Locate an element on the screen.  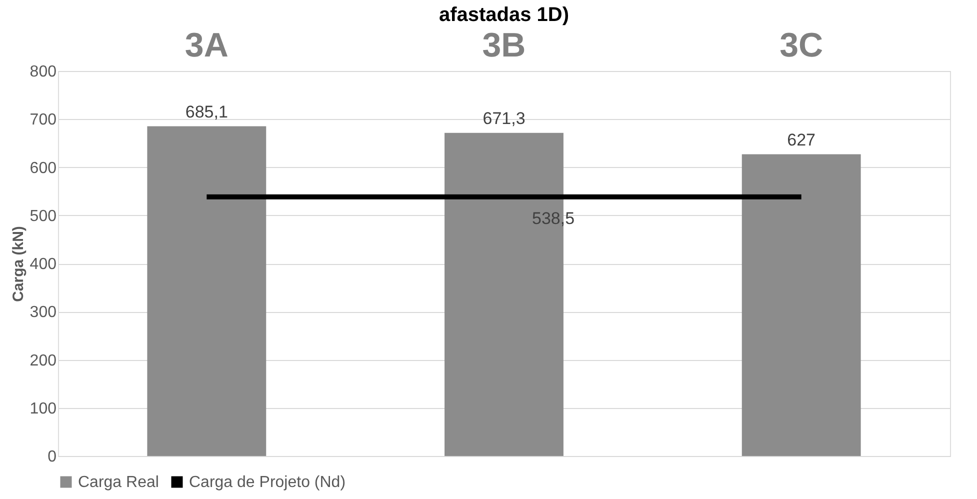
y-tick-label: 800 is located at coordinates (43, 72).